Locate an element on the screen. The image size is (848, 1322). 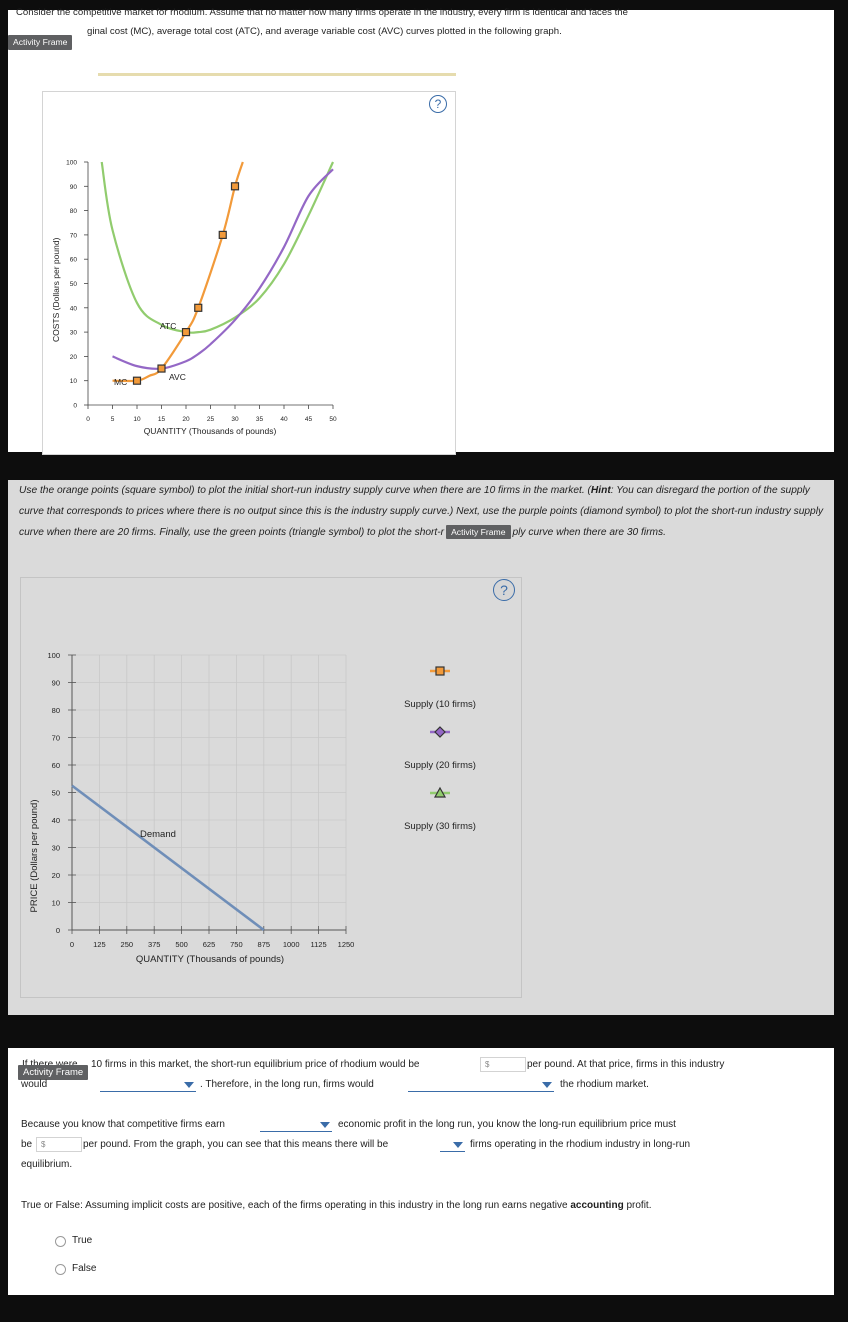
green-triangle-tool-icon is located at coordinates (440, 792).